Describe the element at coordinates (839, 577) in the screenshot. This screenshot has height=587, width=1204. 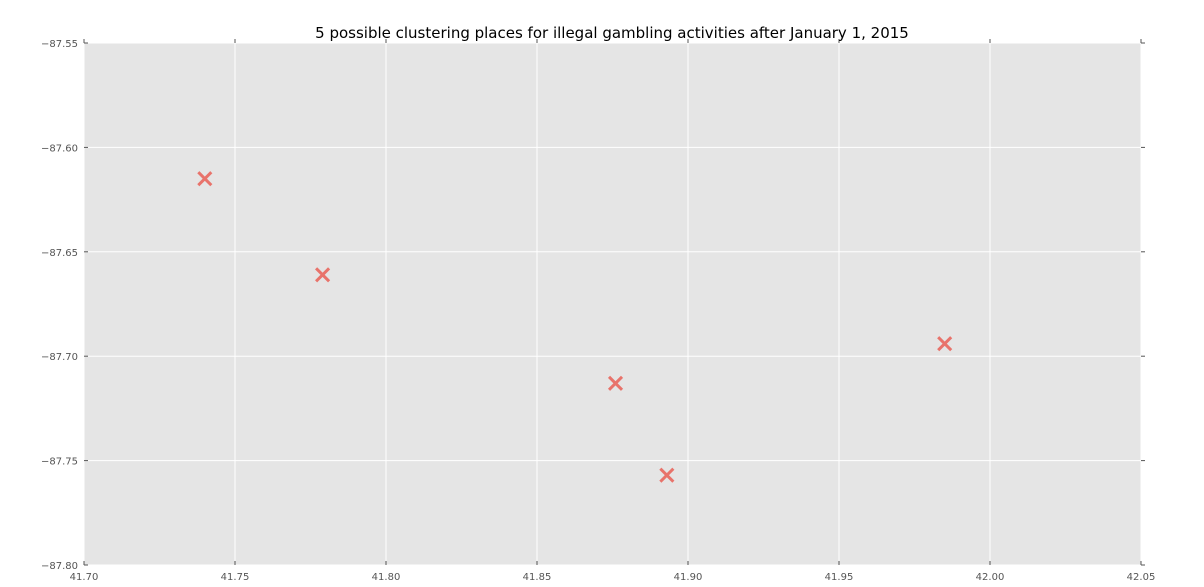
I see `x-tick-label: 41.95` at that location.